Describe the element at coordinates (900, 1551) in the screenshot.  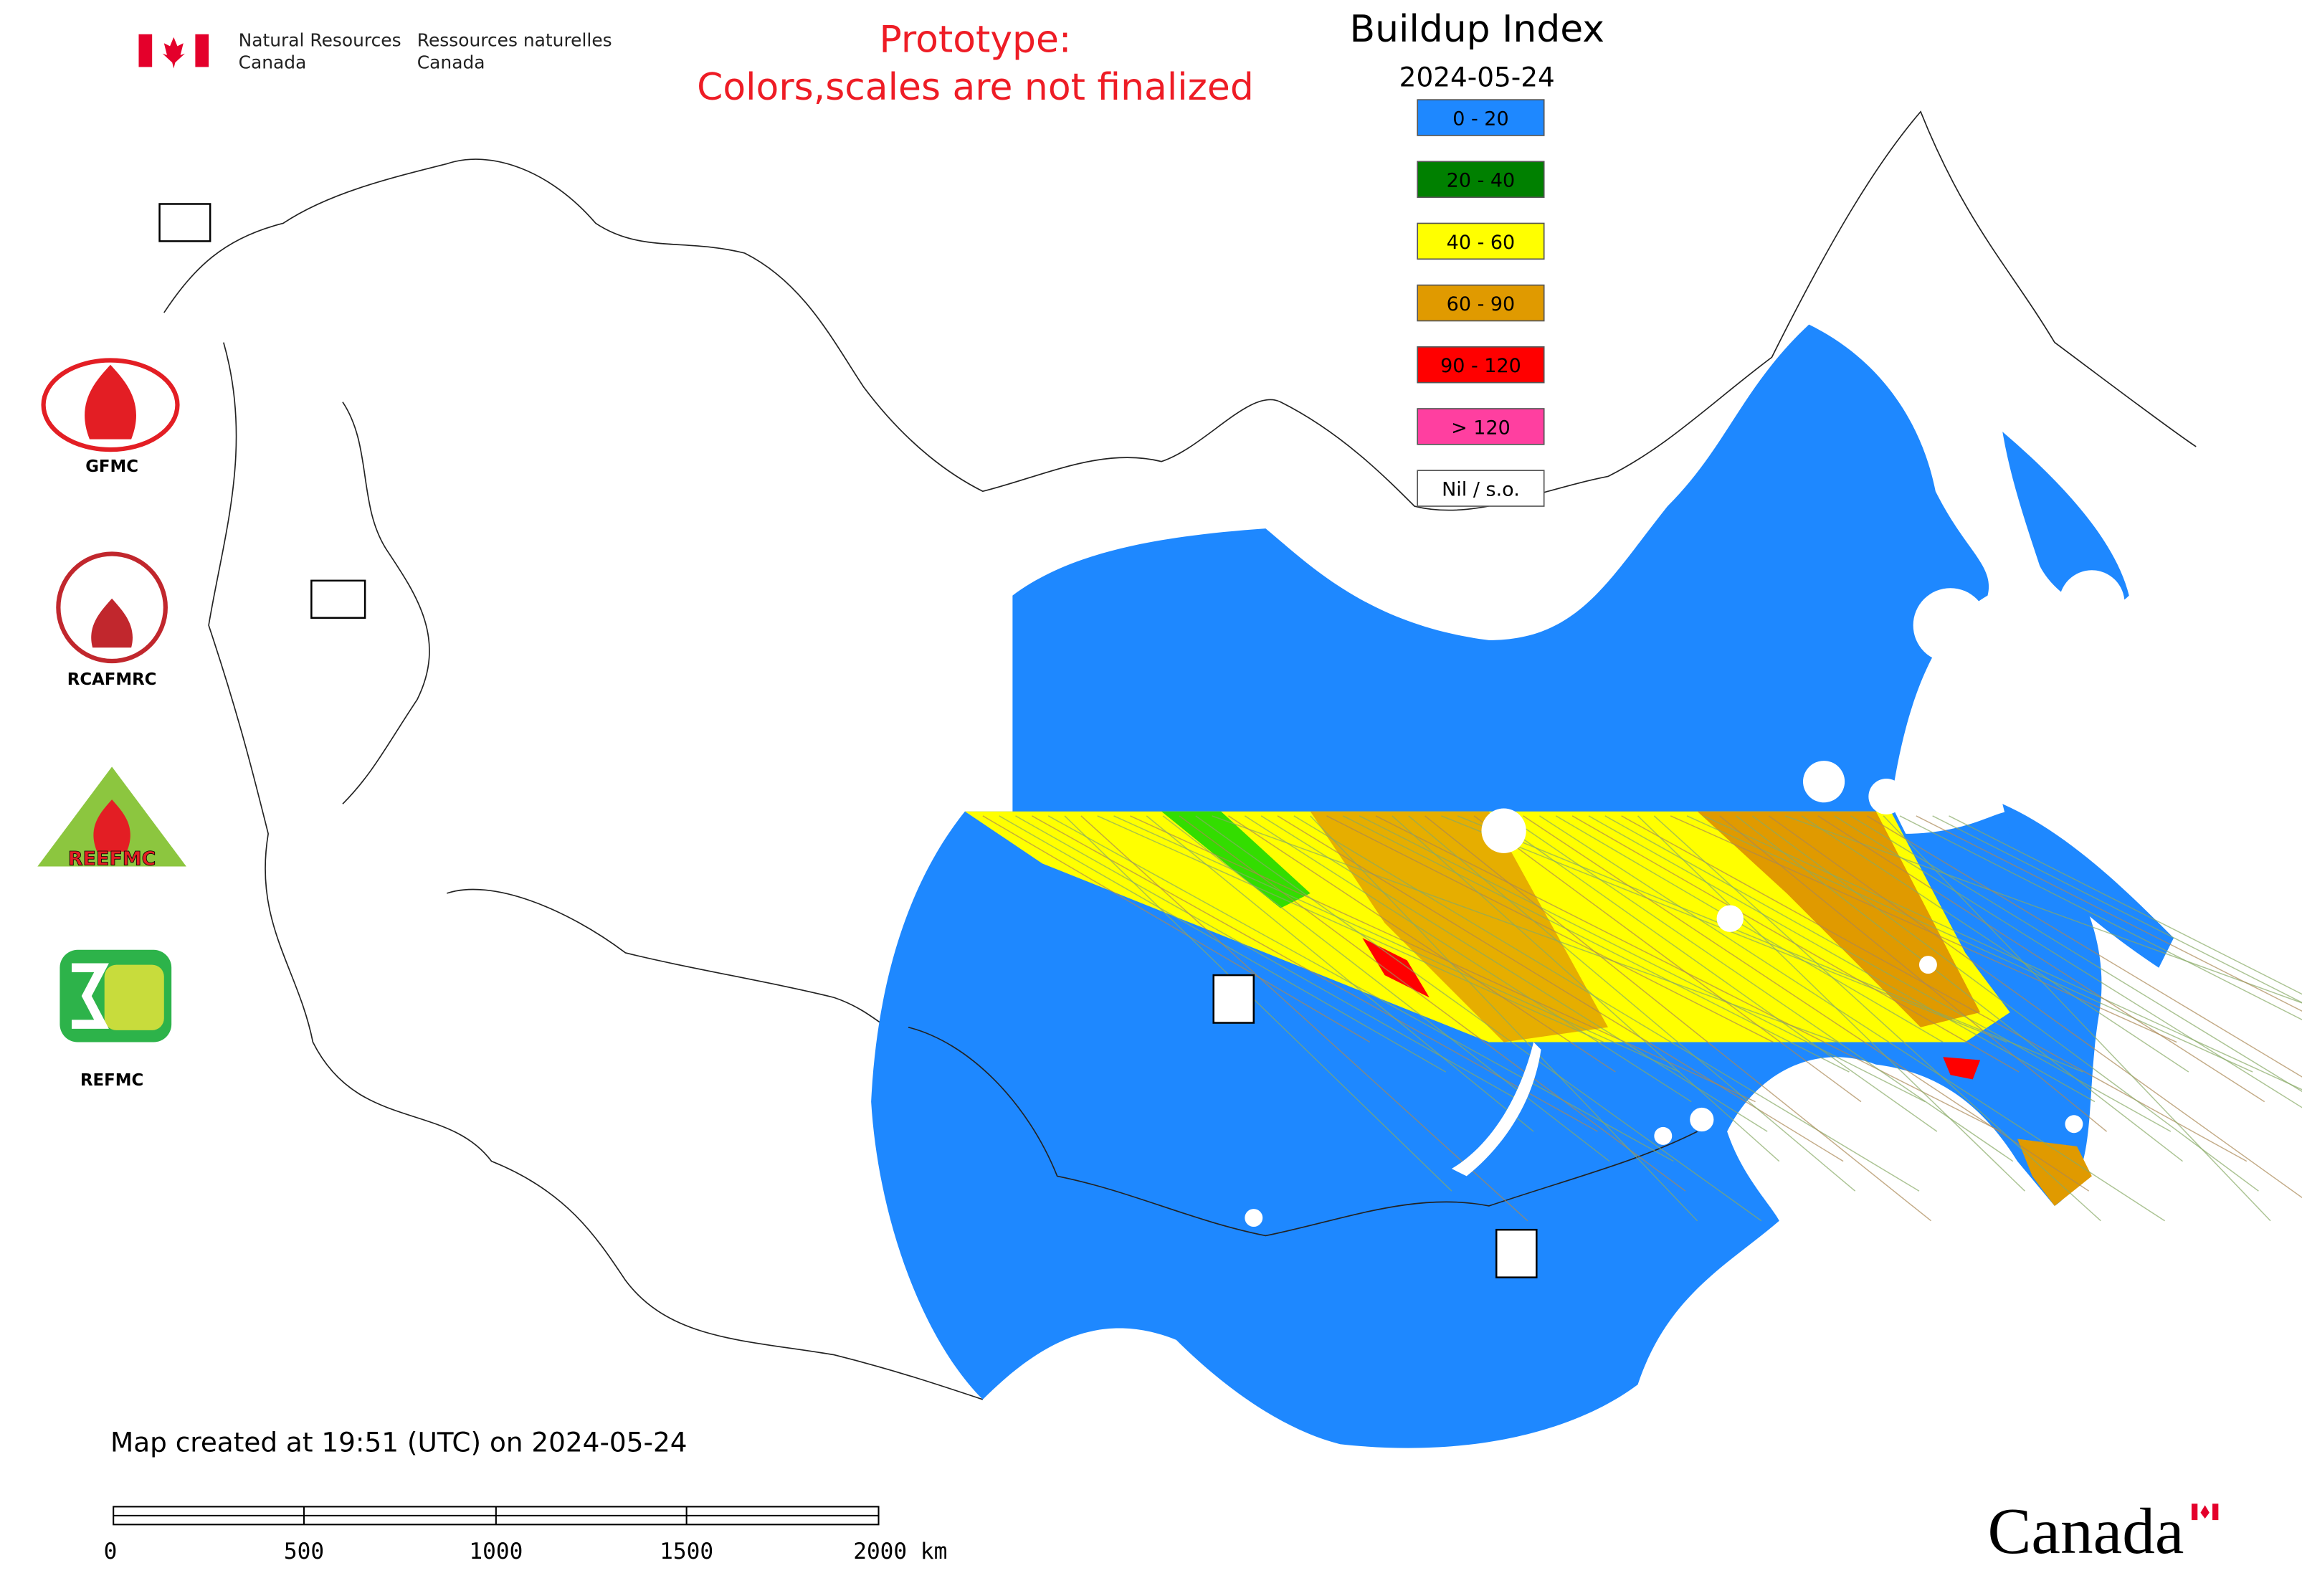
I see `scale-label: 2000 km` at that location.